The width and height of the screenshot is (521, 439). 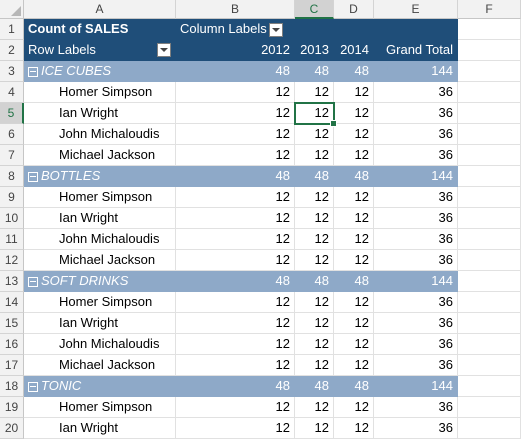 What do you see at coordinates (12, 197) in the screenshot?
I see `row-header-9: 9` at bounding box center [12, 197].